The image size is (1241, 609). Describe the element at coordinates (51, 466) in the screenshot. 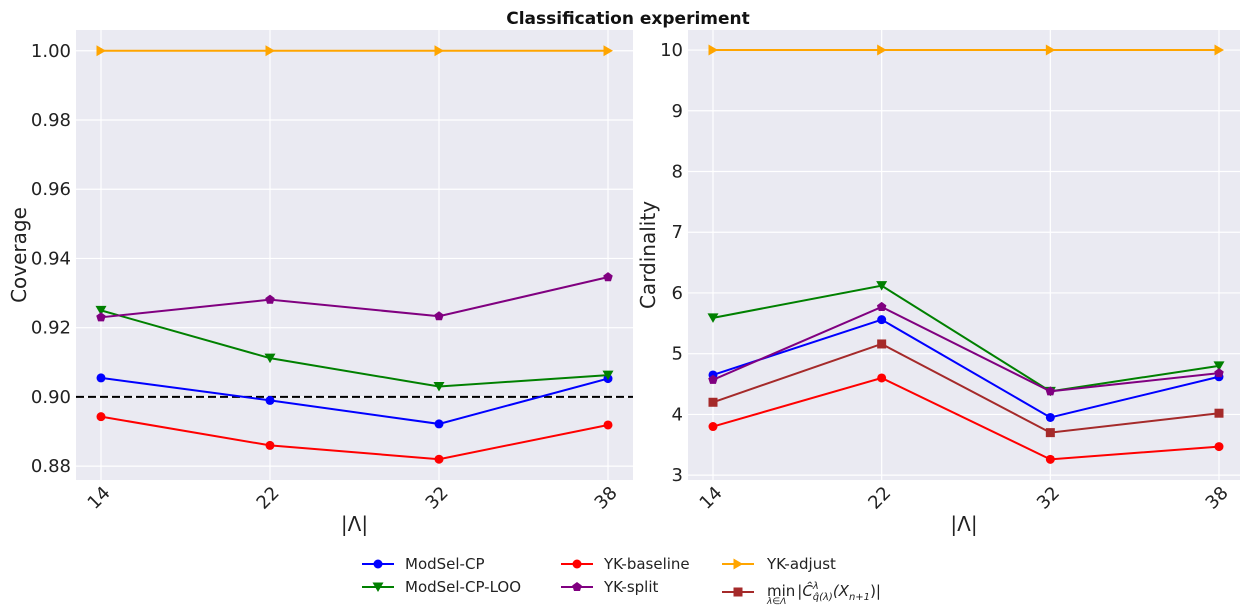

I see `y-tick-label: 0.88` at that location.